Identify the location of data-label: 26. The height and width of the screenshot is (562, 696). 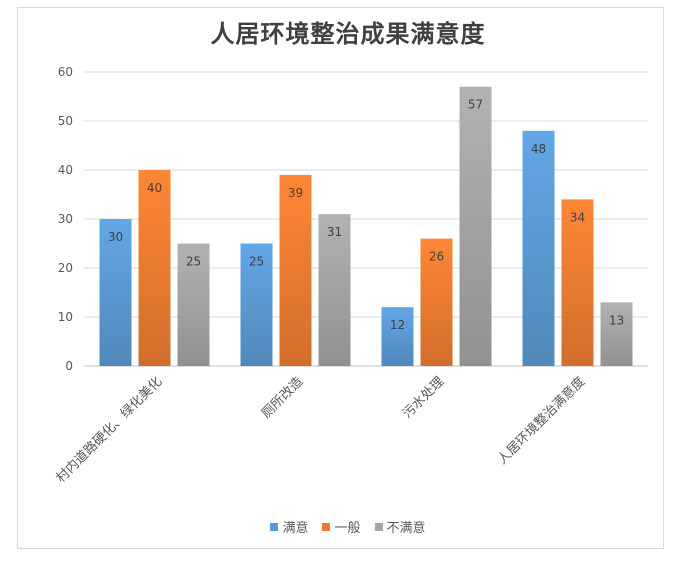
(436, 257).